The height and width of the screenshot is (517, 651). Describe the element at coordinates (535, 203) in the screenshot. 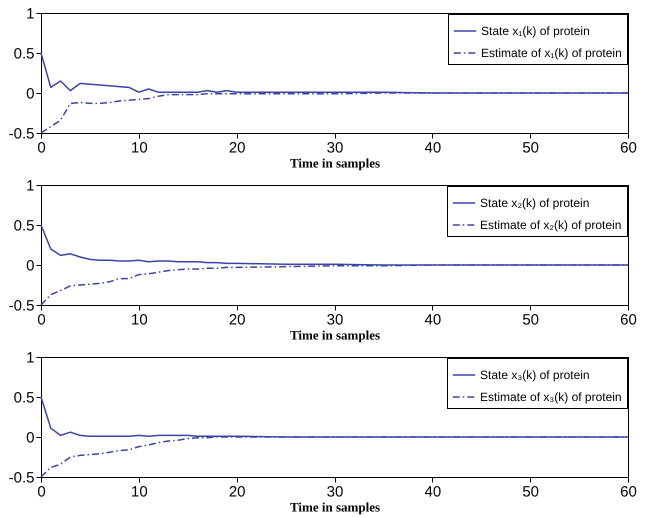

I see `legend-label: State x₂(k) of protein` at that location.